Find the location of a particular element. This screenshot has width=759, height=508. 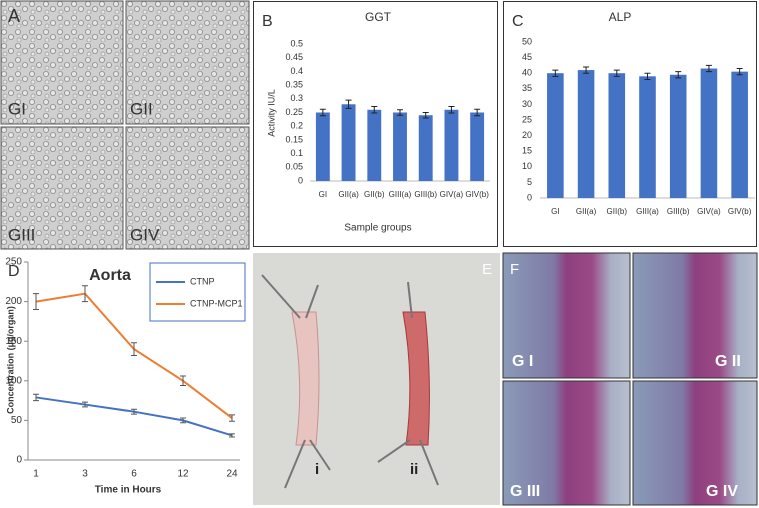

y-tick-label: 15 is located at coordinates (527, 151).